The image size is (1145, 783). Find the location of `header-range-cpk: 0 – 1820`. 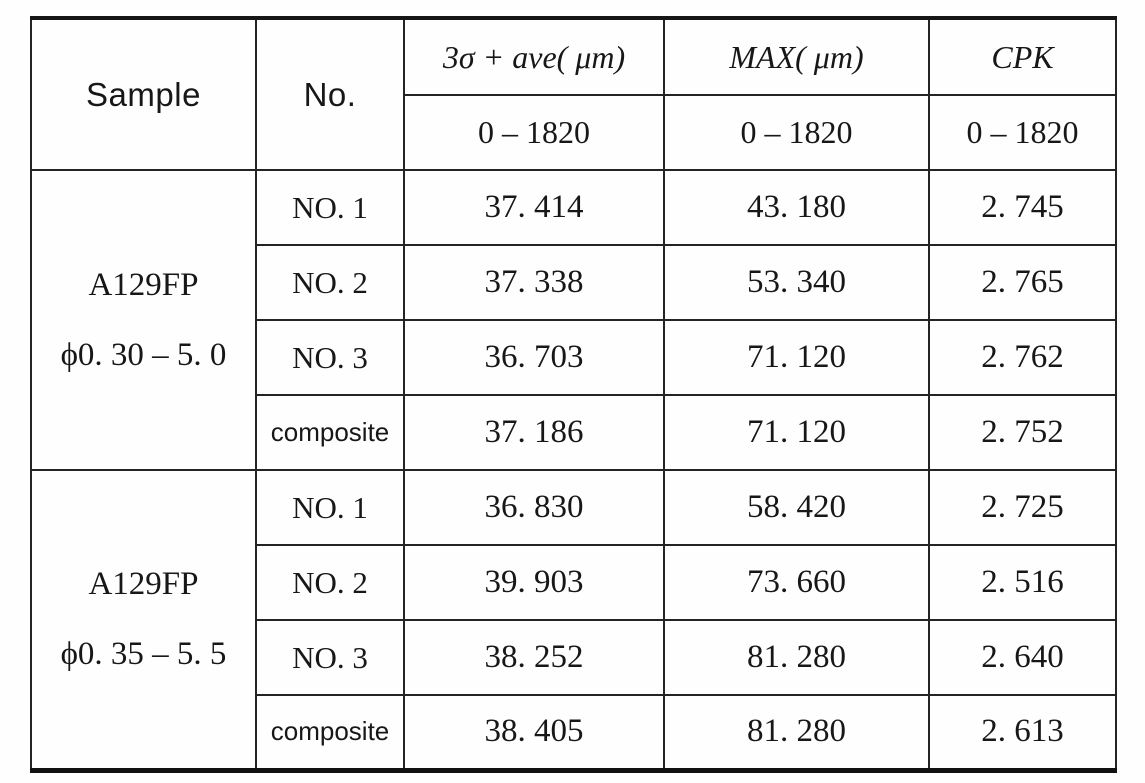

header-range-cpk: 0 – 1820 is located at coordinates (1022, 132).